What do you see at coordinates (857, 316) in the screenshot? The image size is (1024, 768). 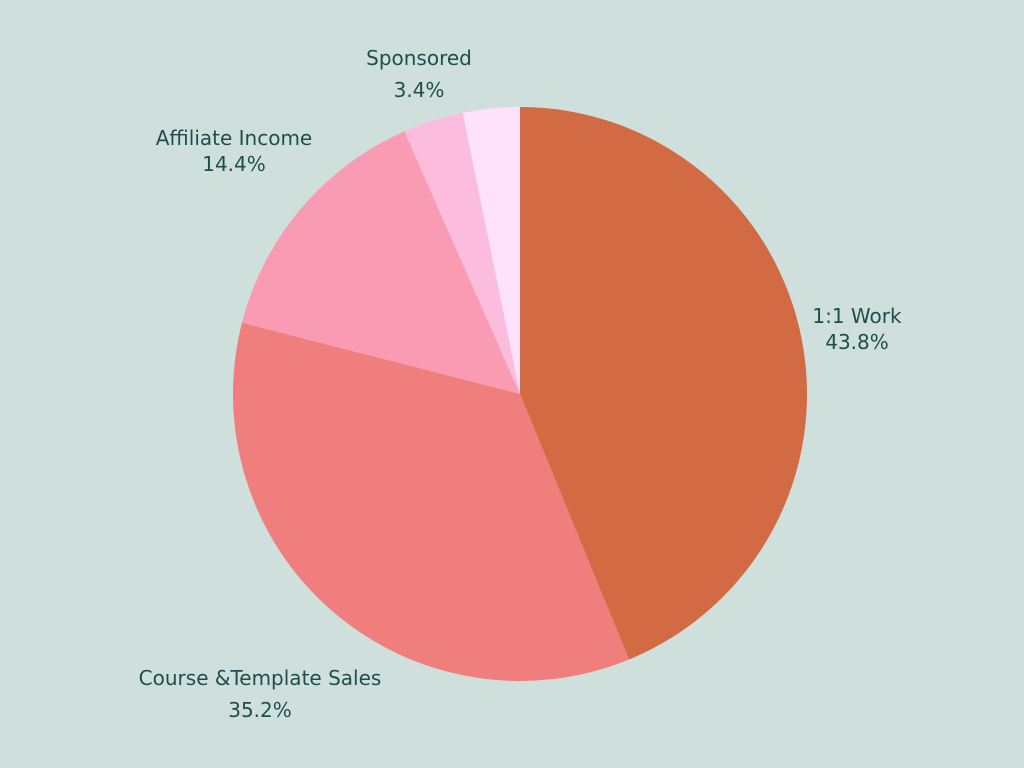 I see `slice-name-label: 1:1 Work` at bounding box center [857, 316].